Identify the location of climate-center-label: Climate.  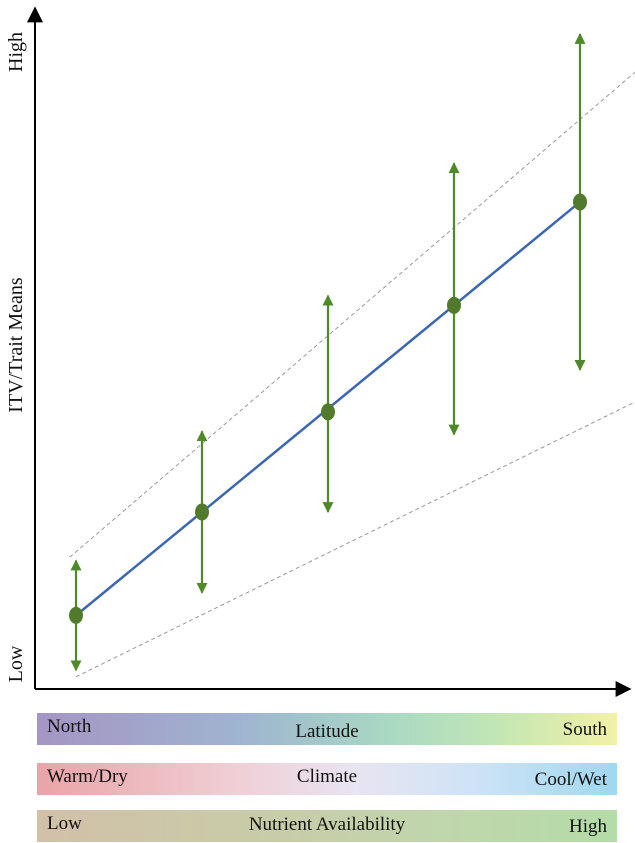
(327, 776).